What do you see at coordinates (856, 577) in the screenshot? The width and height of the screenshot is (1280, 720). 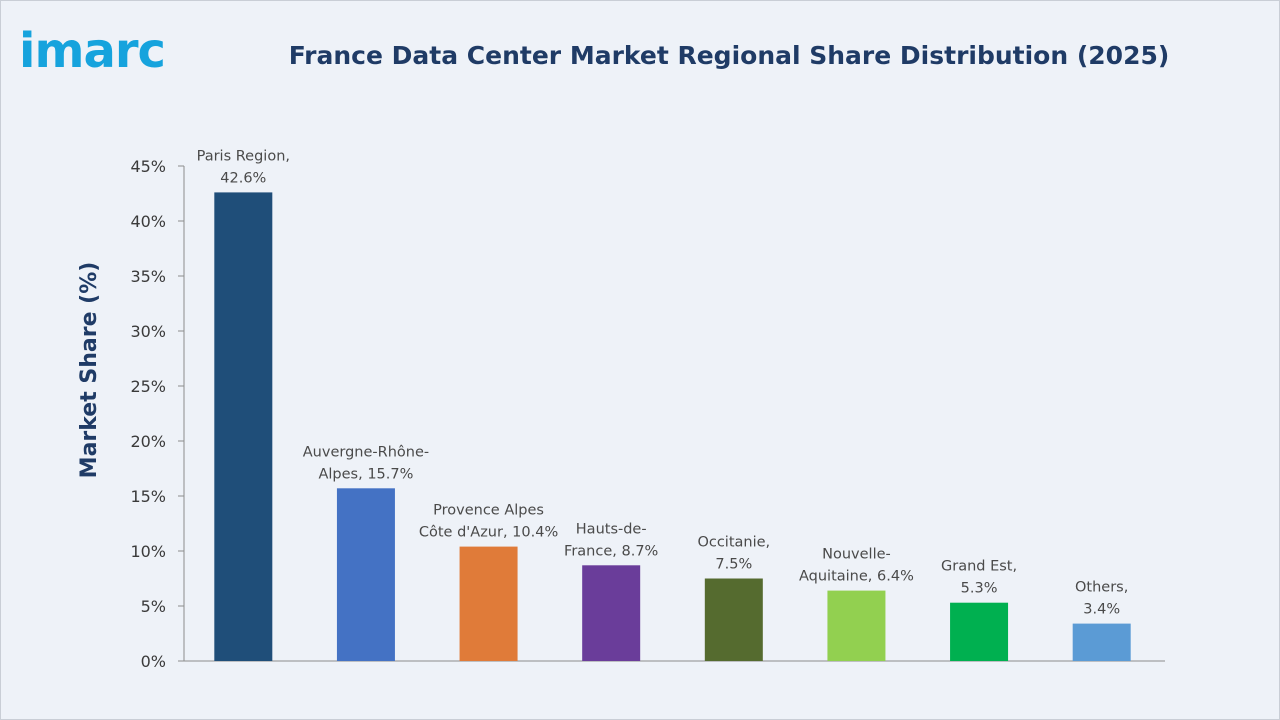 I see `data-label: Aquitaine, 6.4%` at bounding box center [856, 577].